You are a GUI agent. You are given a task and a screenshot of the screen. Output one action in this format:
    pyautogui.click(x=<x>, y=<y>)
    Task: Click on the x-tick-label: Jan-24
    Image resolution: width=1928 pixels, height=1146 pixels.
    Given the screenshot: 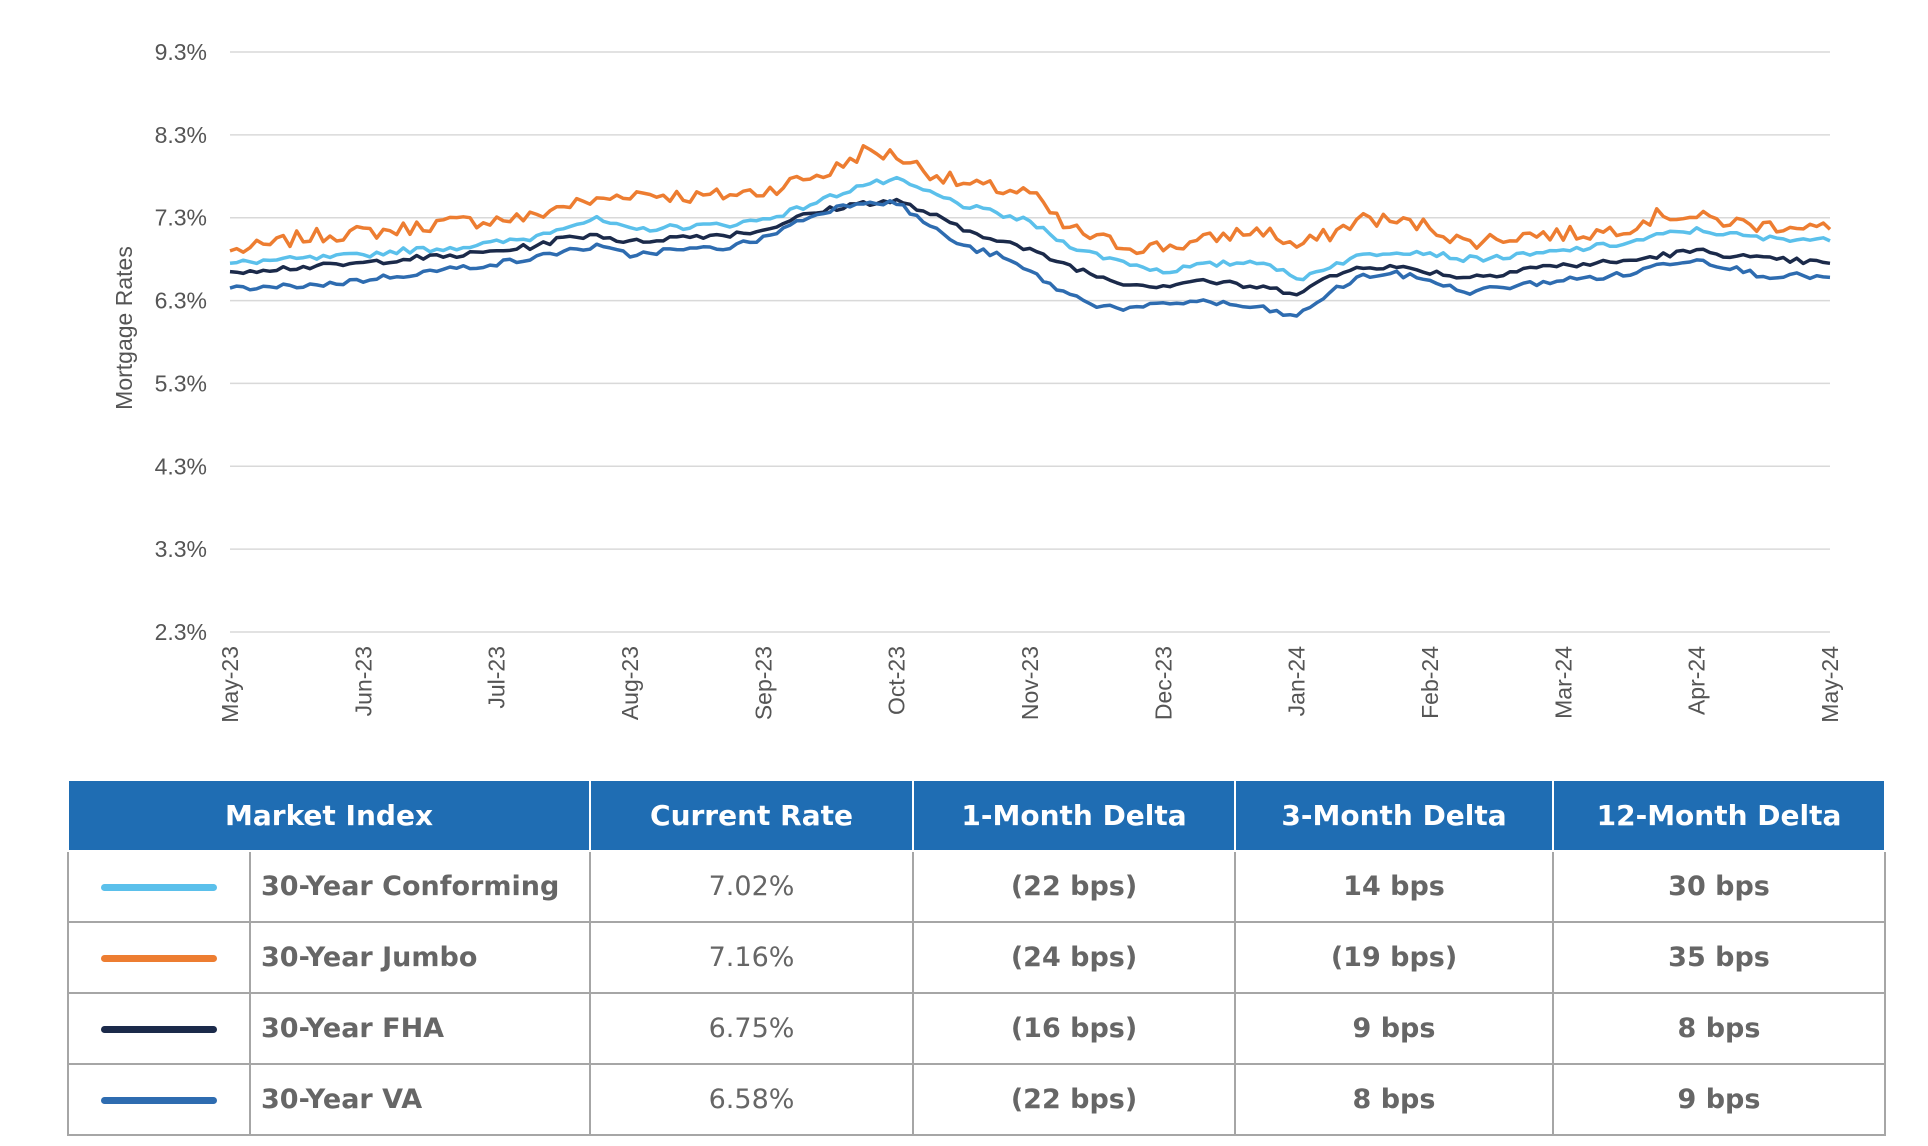 What is the action you would take?
    pyautogui.click(x=1297, y=681)
    